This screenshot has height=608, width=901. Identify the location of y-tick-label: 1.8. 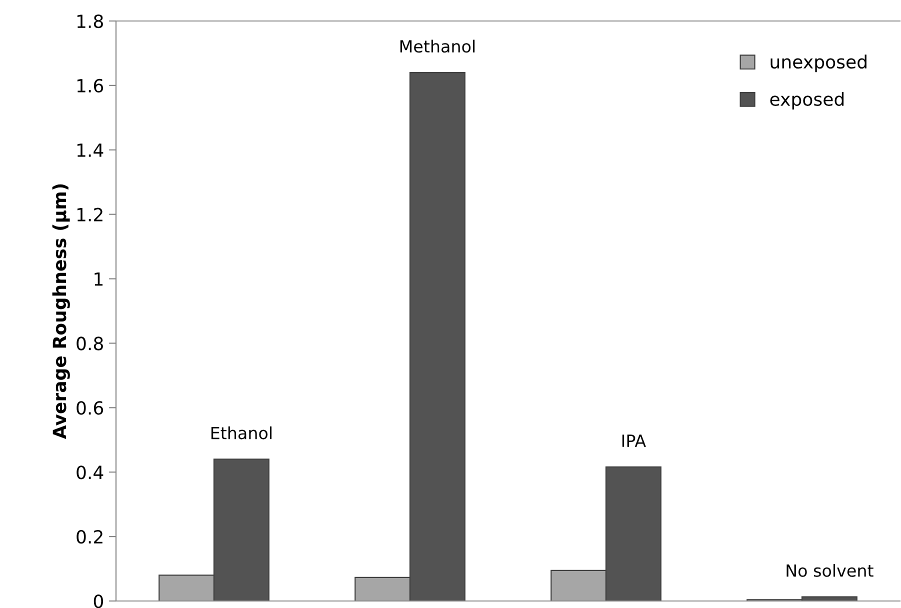
(90, 21).